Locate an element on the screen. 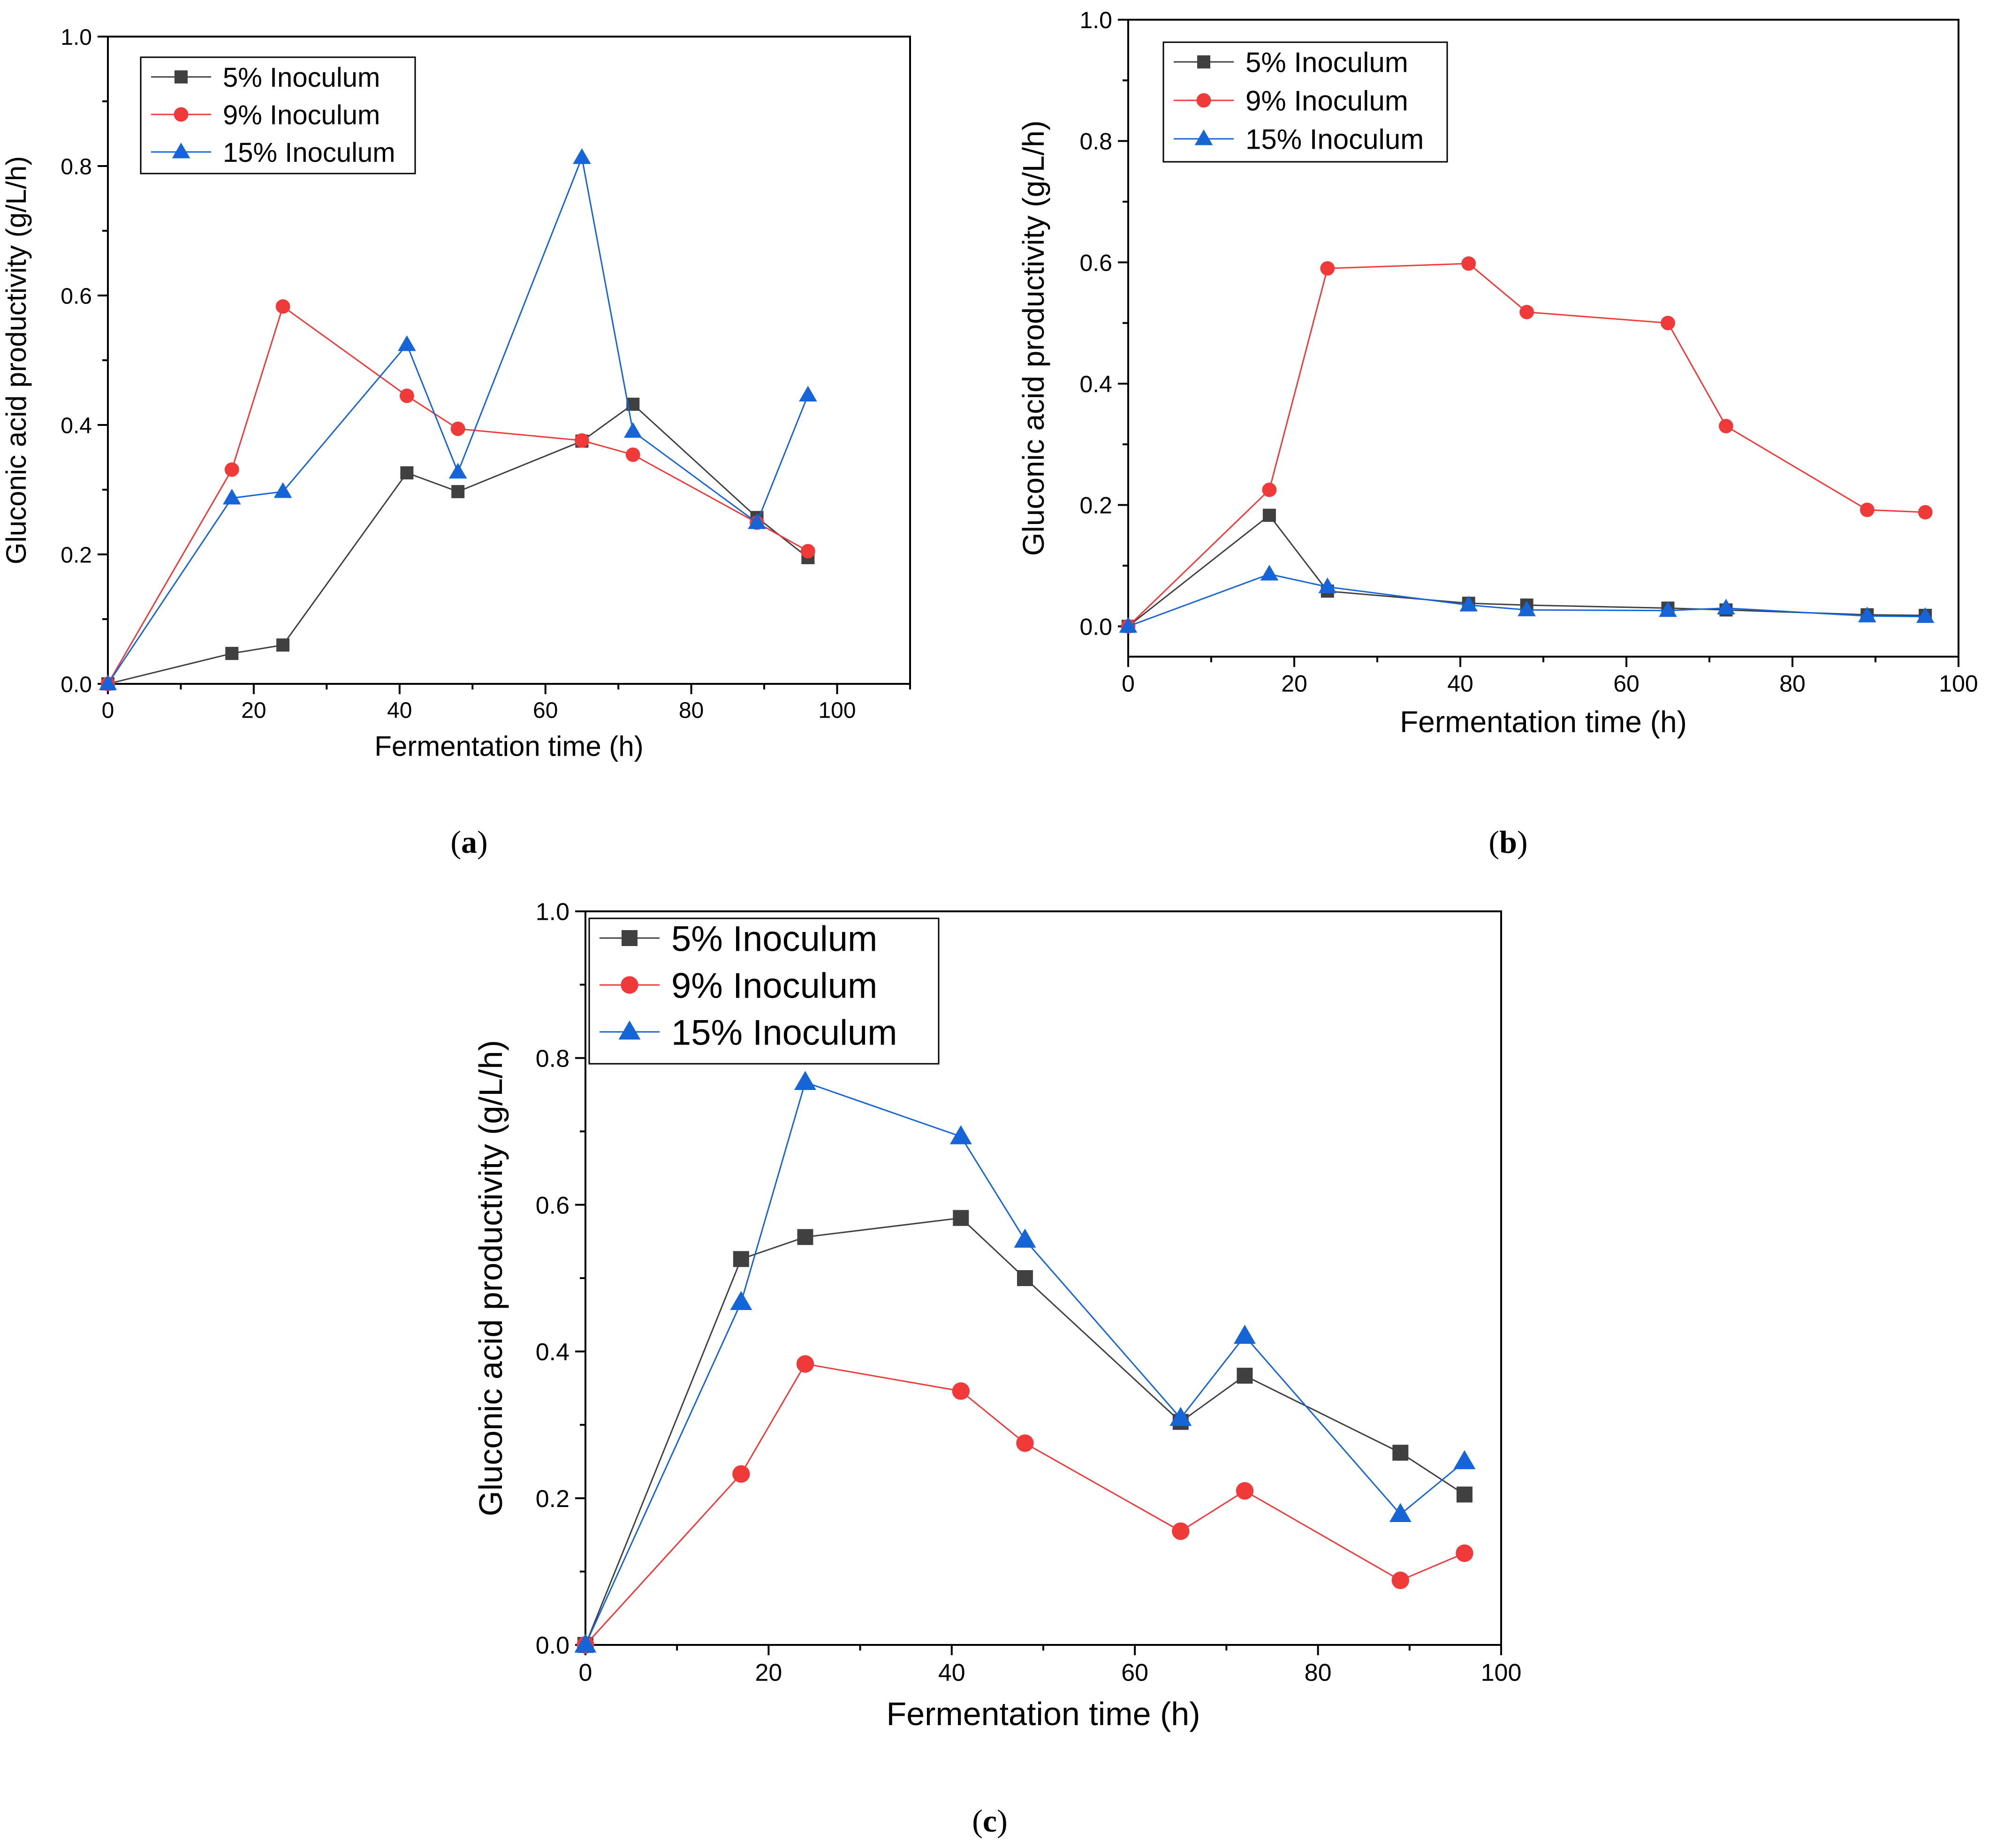 This screenshot has width=1989, height=1848. legend-box is located at coordinates (764, 991).